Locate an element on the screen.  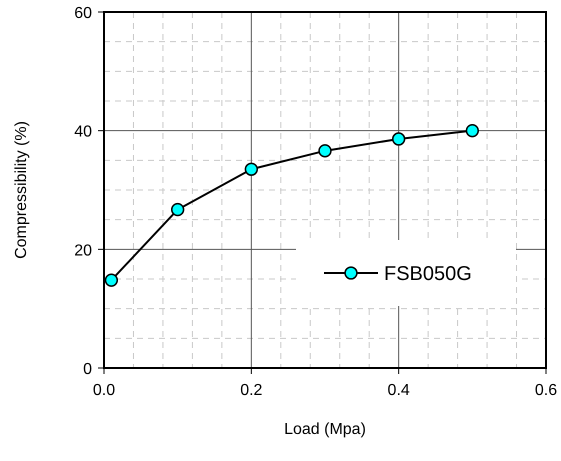
legend-label: FSB050G is located at coordinates (428, 274).